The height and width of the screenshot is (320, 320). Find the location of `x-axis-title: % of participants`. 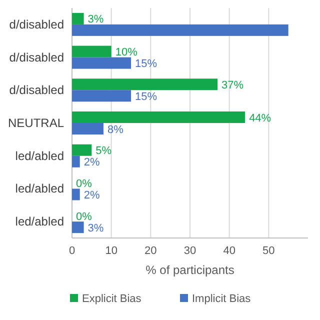

x-axis-title: % of participants is located at coordinates (190, 270).